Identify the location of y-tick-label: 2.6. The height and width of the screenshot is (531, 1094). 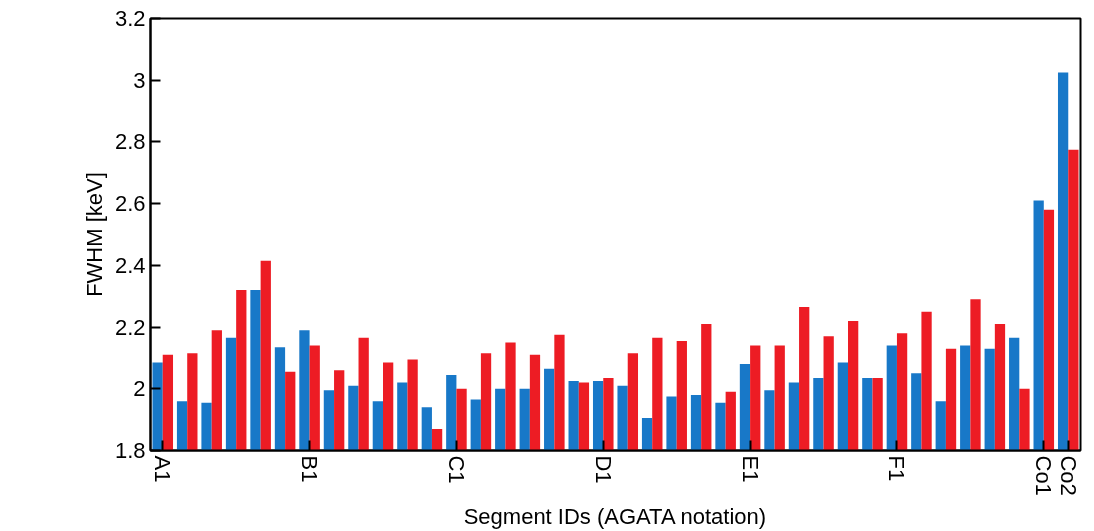
(130, 204).